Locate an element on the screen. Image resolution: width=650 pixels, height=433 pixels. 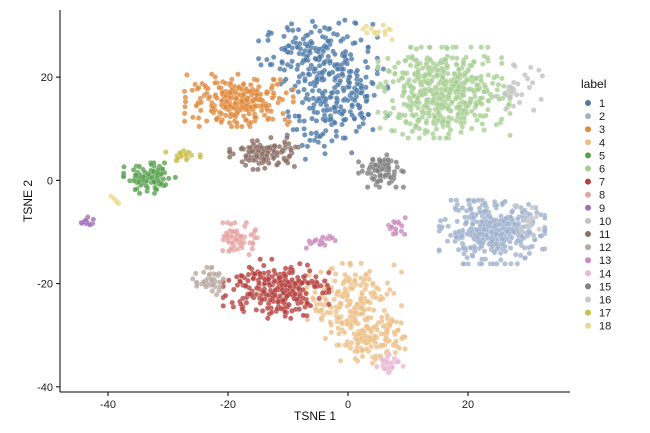
x-tick-label: 0 is located at coordinates (348, 405).